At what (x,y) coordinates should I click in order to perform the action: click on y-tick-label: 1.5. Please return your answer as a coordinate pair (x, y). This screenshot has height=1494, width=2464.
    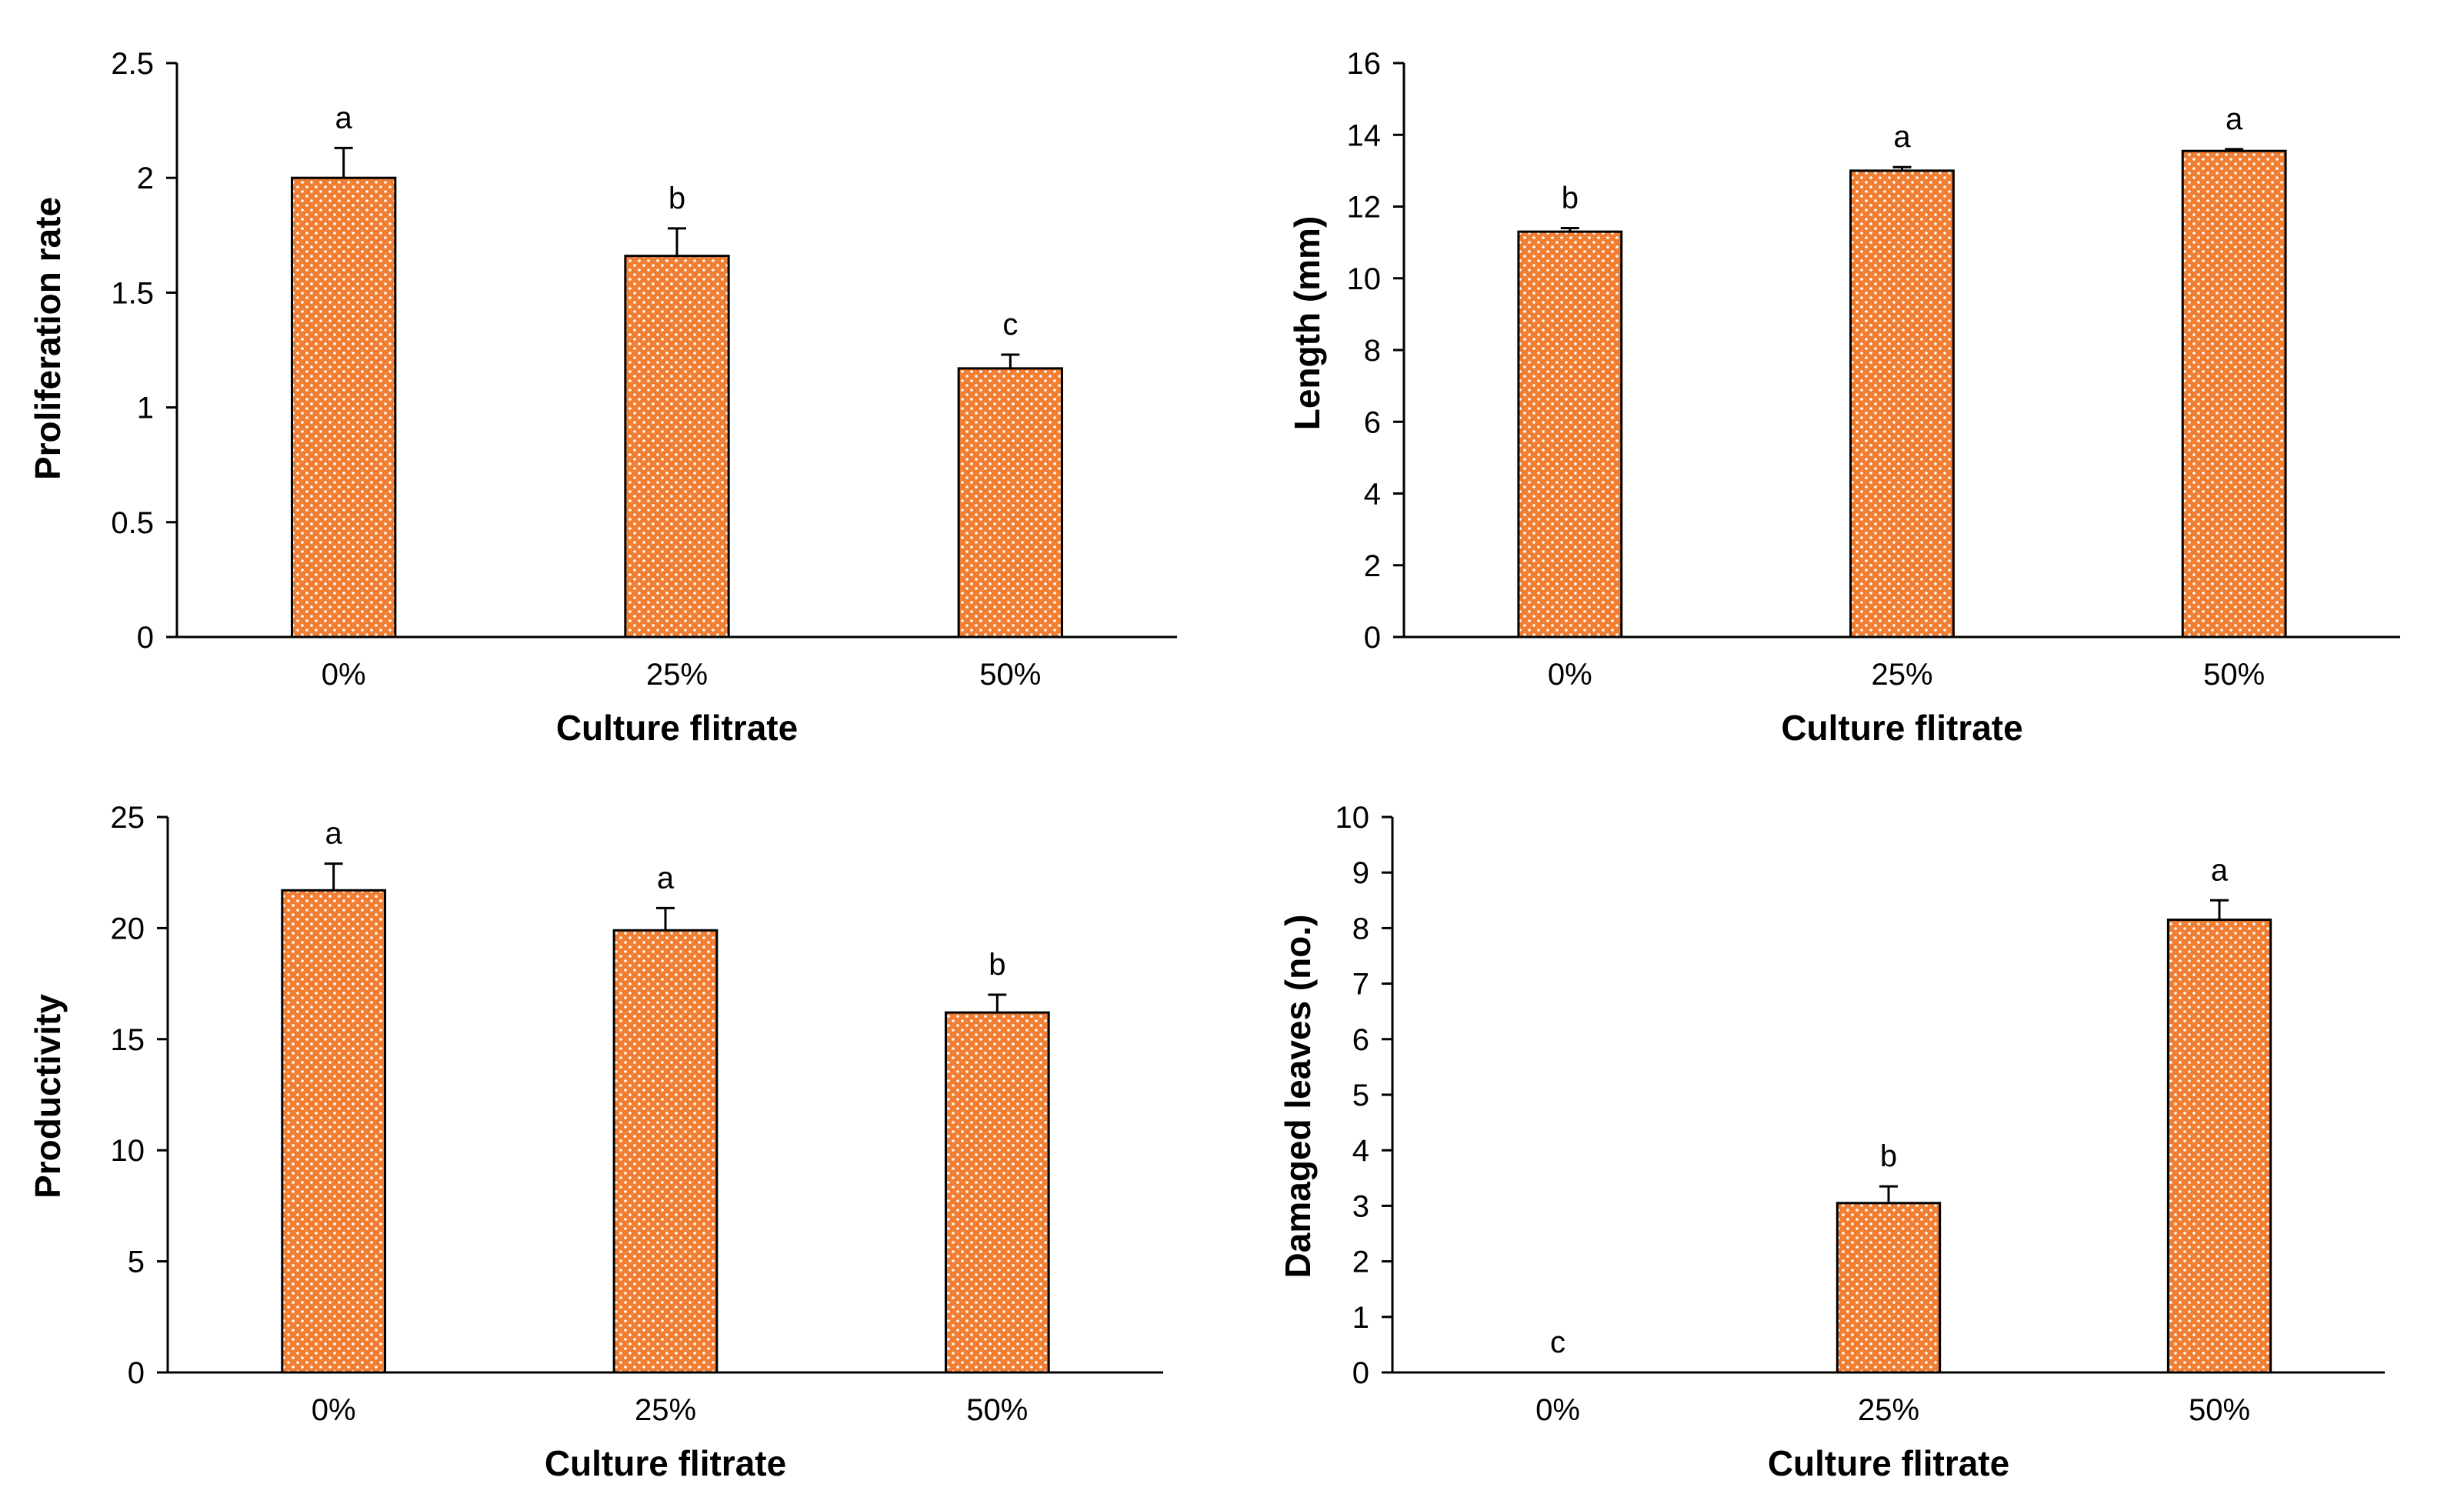
    Looking at the image, I should click on (132, 293).